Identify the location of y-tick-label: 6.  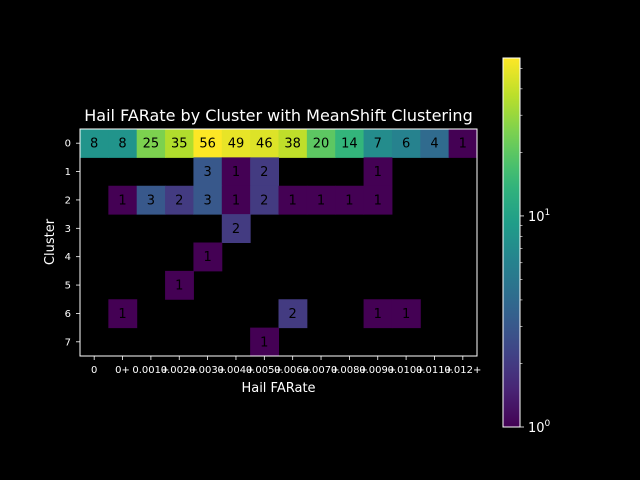
(68, 314).